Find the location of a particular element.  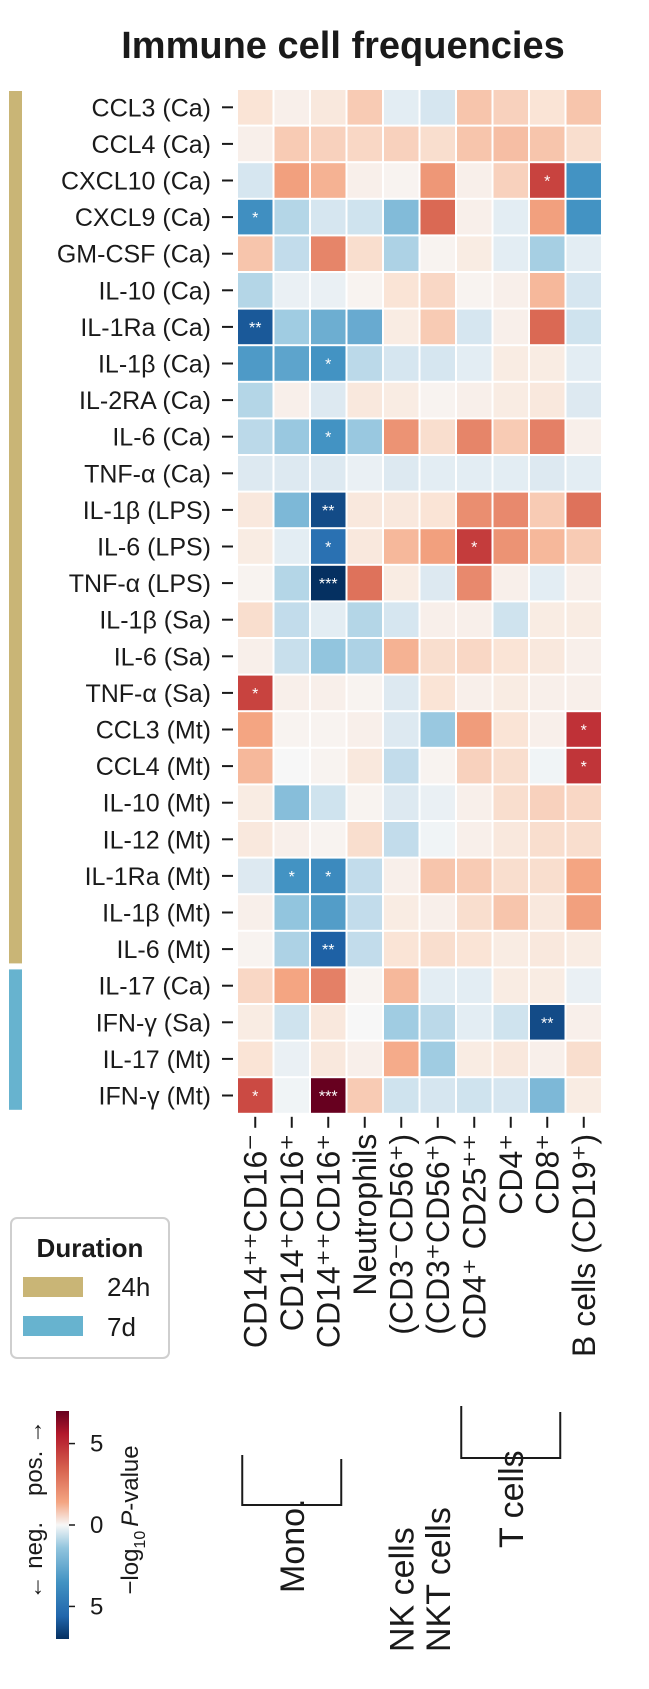

group-label-t-cells: T cells is located at coordinates (512, 1499).